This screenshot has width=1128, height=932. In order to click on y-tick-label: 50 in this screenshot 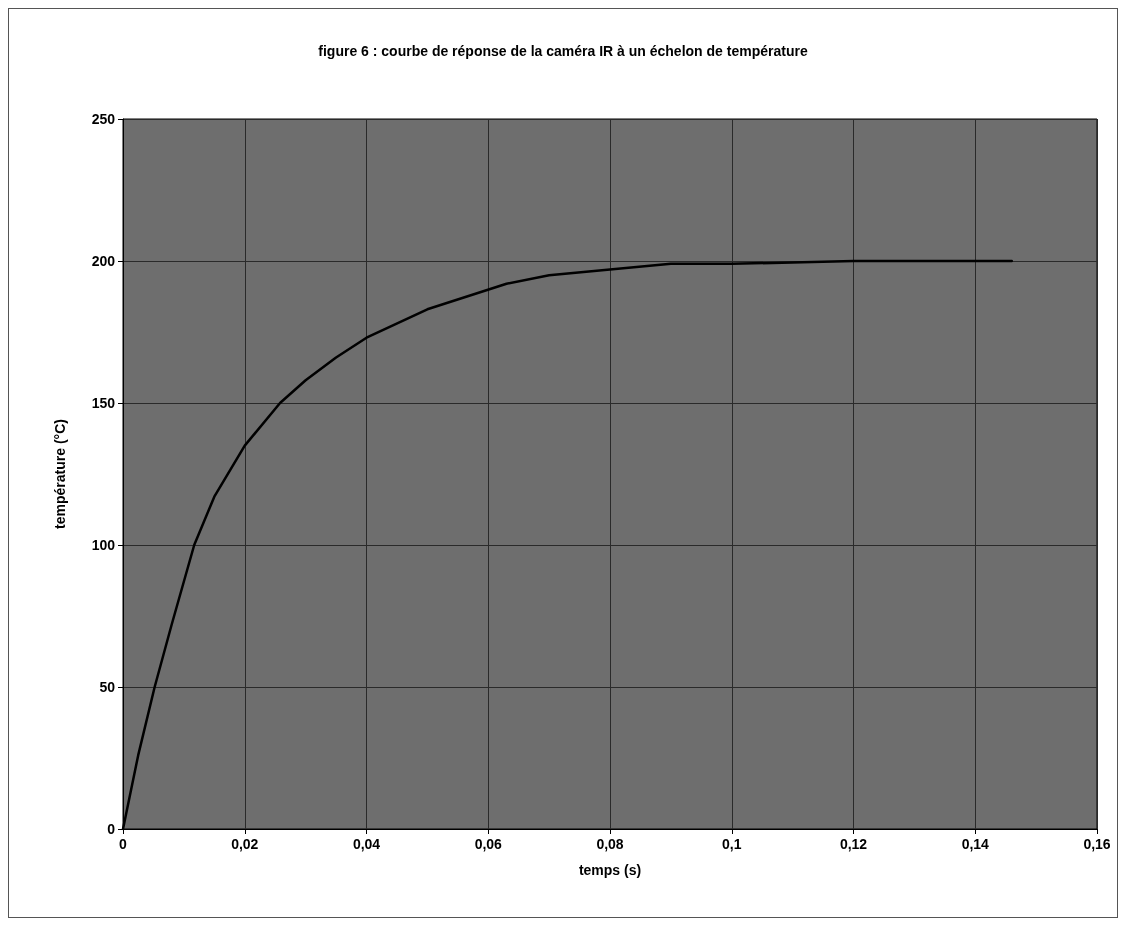, I will do `click(107, 687)`.